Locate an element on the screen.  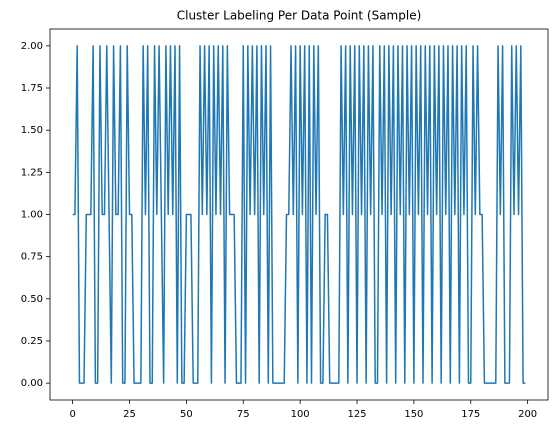
x-tick-label: 200 is located at coordinates (527, 414).